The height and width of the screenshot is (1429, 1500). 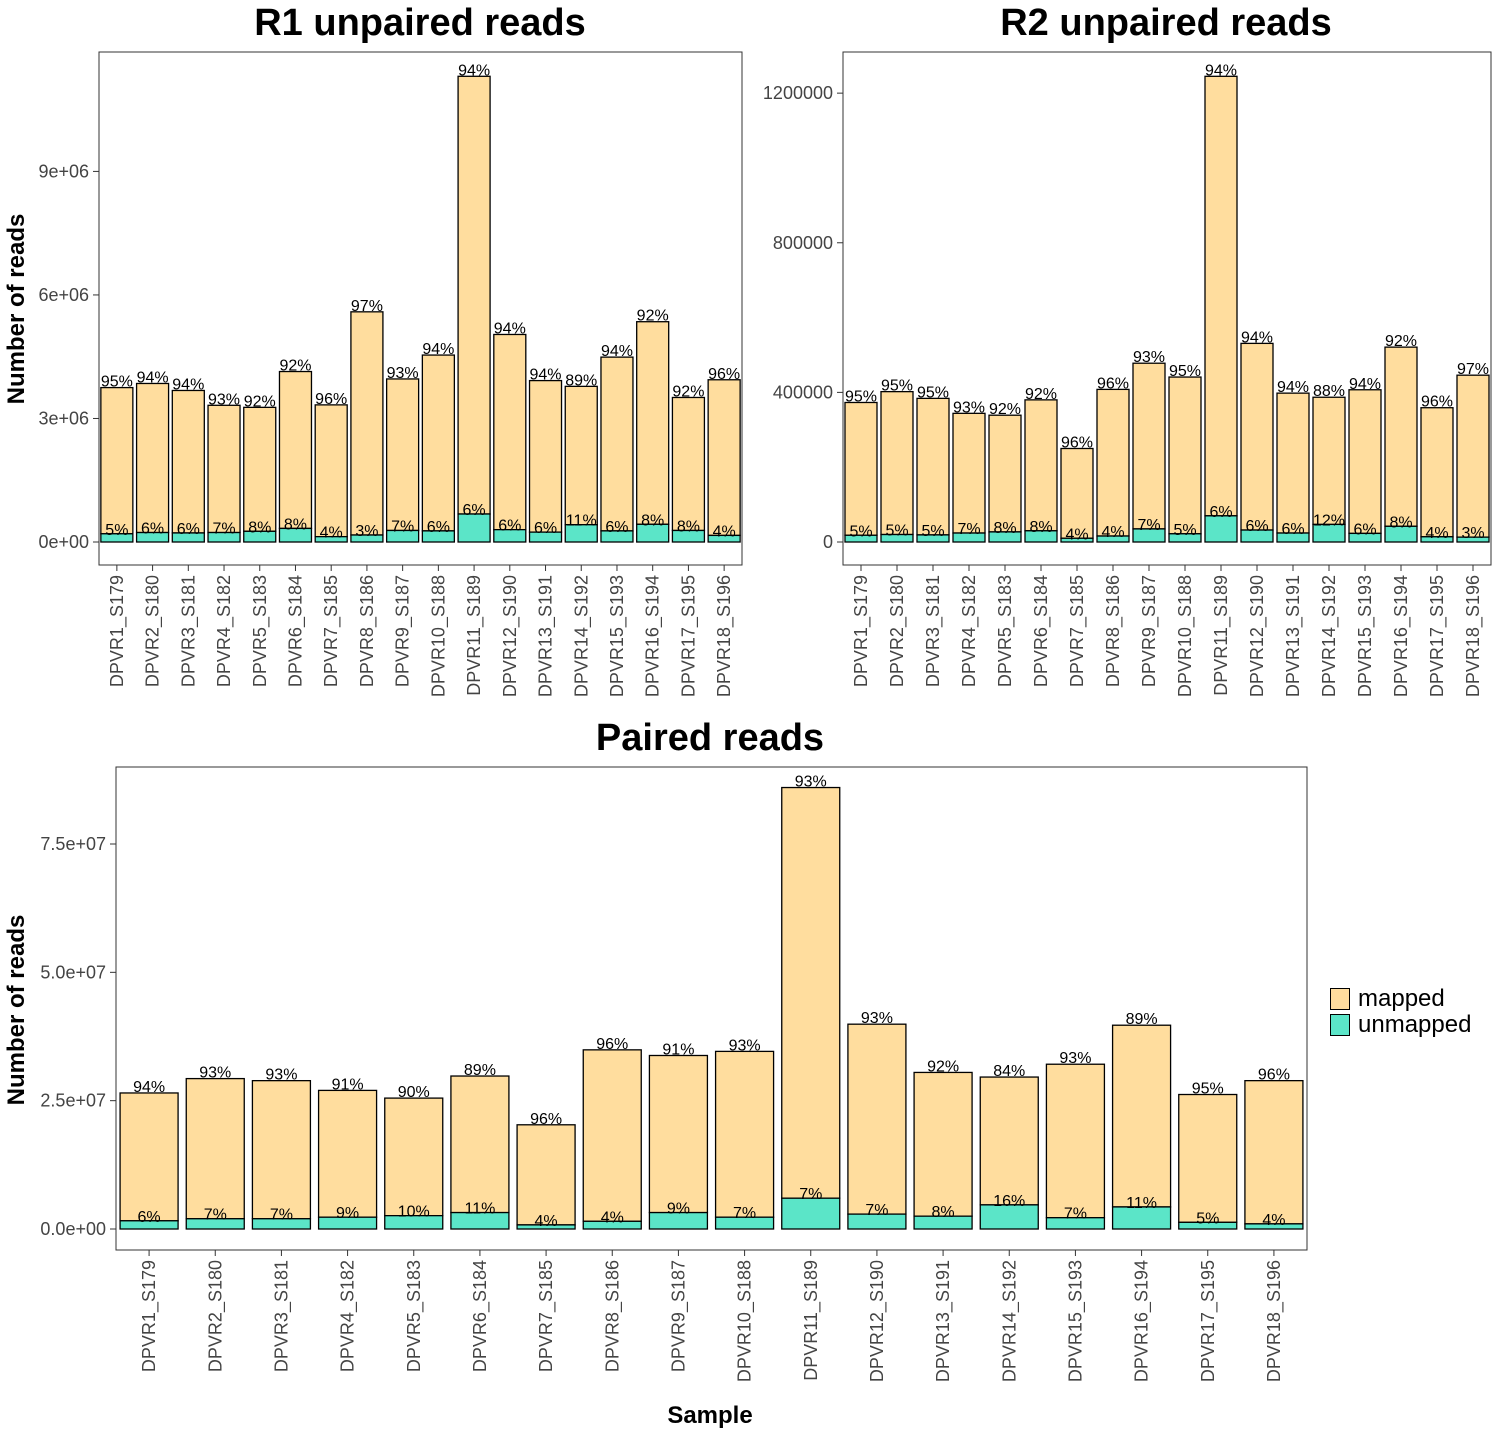 What do you see at coordinates (581, 636) in the screenshot?
I see `x-tick-label: DPVR14_S192` at bounding box center [581, 636].